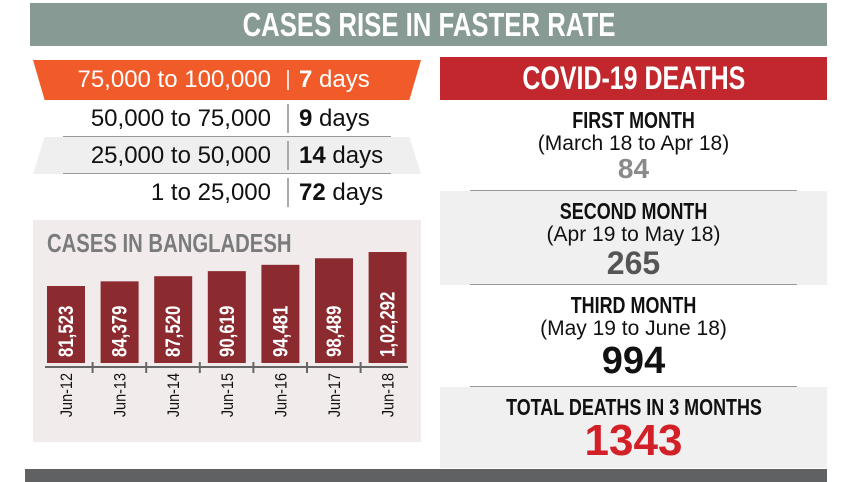 This screenshot has width=857, height=482. What do you see at coordinates (633, 440) in the screenshot?
I see `total-value: 1343` at bounding box center [633, 440].